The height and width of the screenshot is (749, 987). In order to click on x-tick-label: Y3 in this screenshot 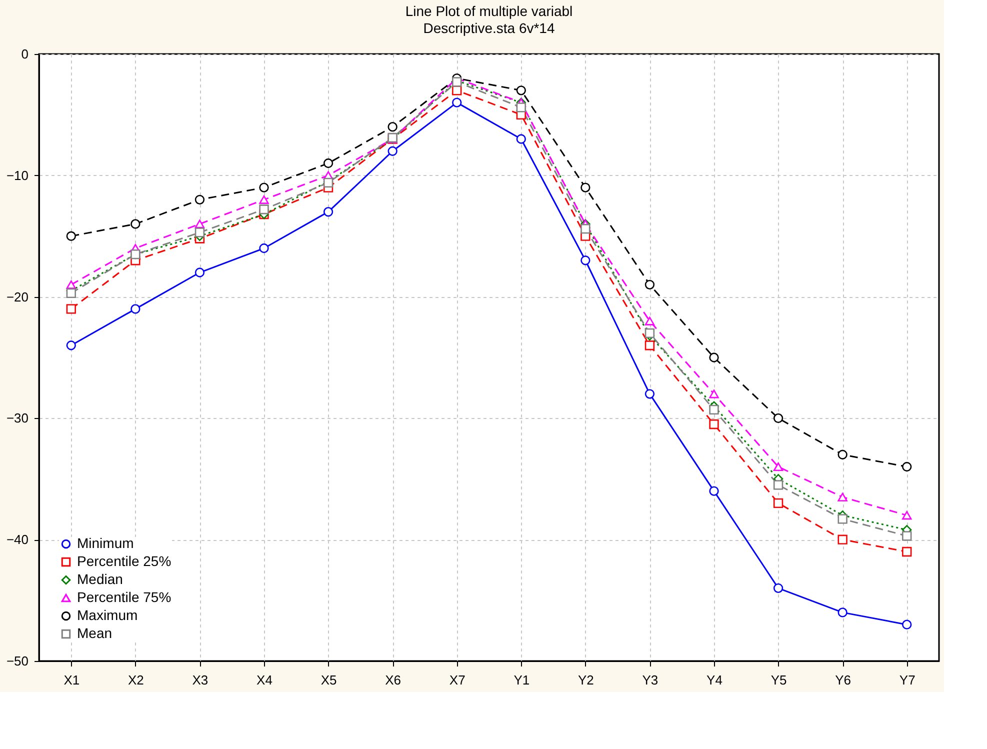, I will do `click(650, 680)`.